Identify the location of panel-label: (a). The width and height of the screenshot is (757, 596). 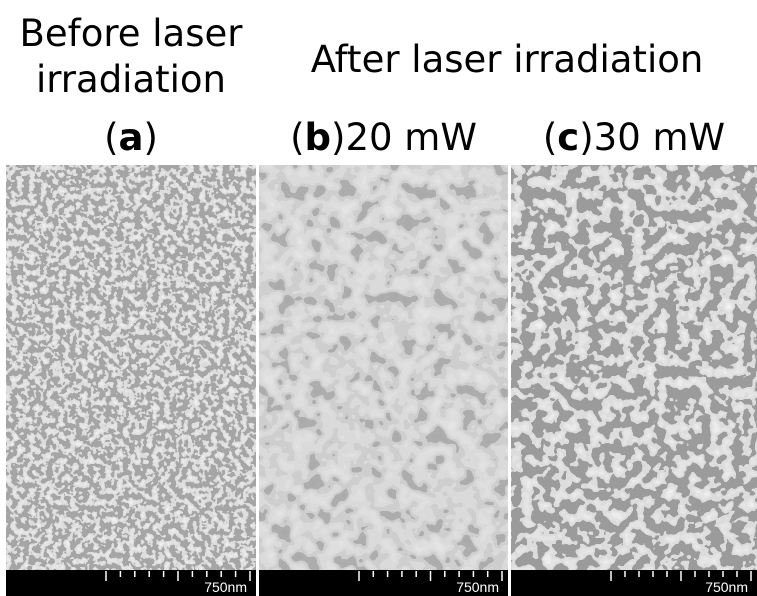
(131, 137).